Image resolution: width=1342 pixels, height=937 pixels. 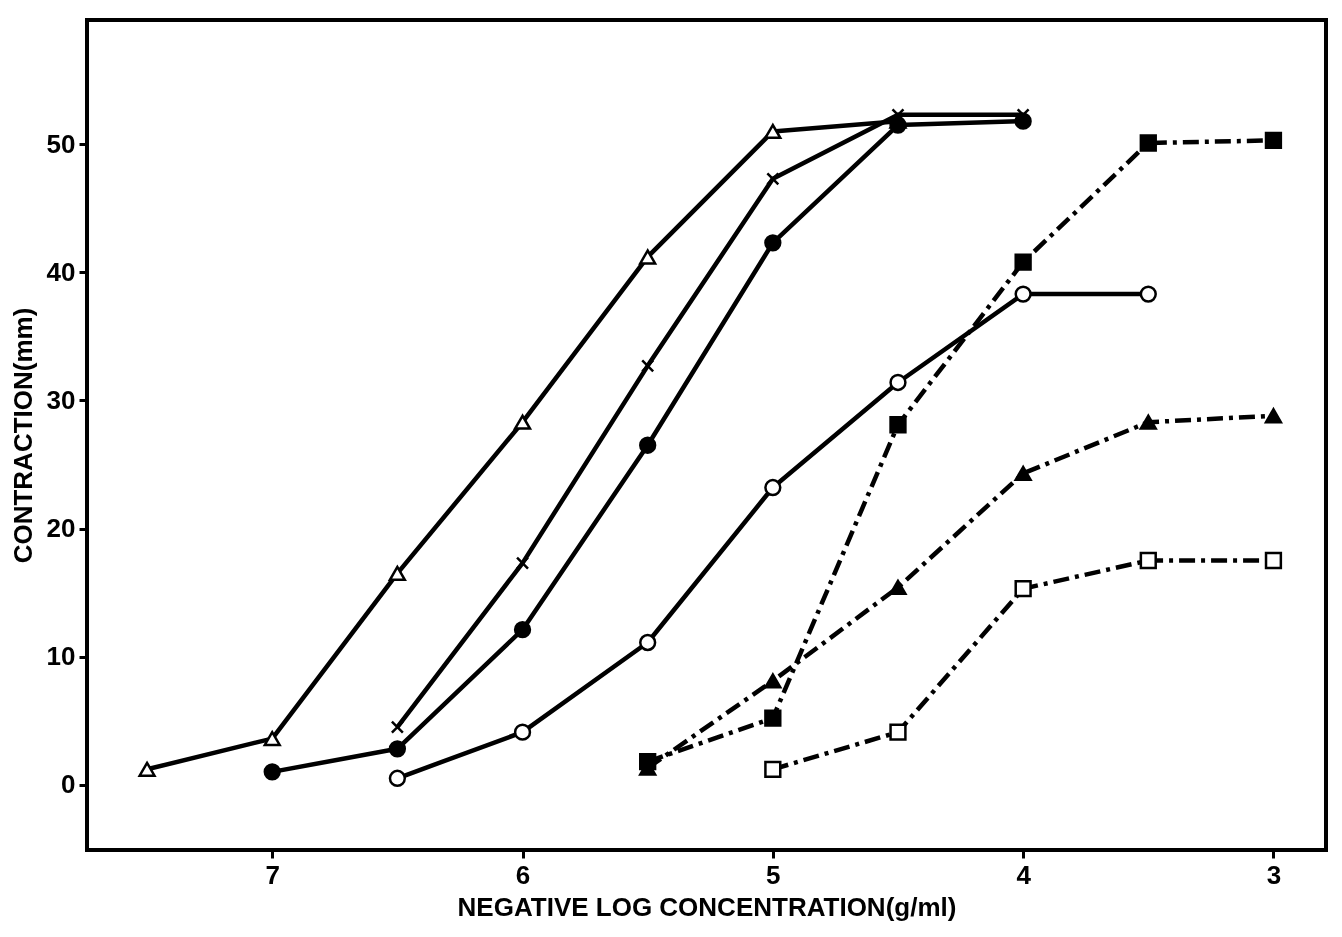 I want to click on x-tick-label: 5, so click(x=773, y=874).